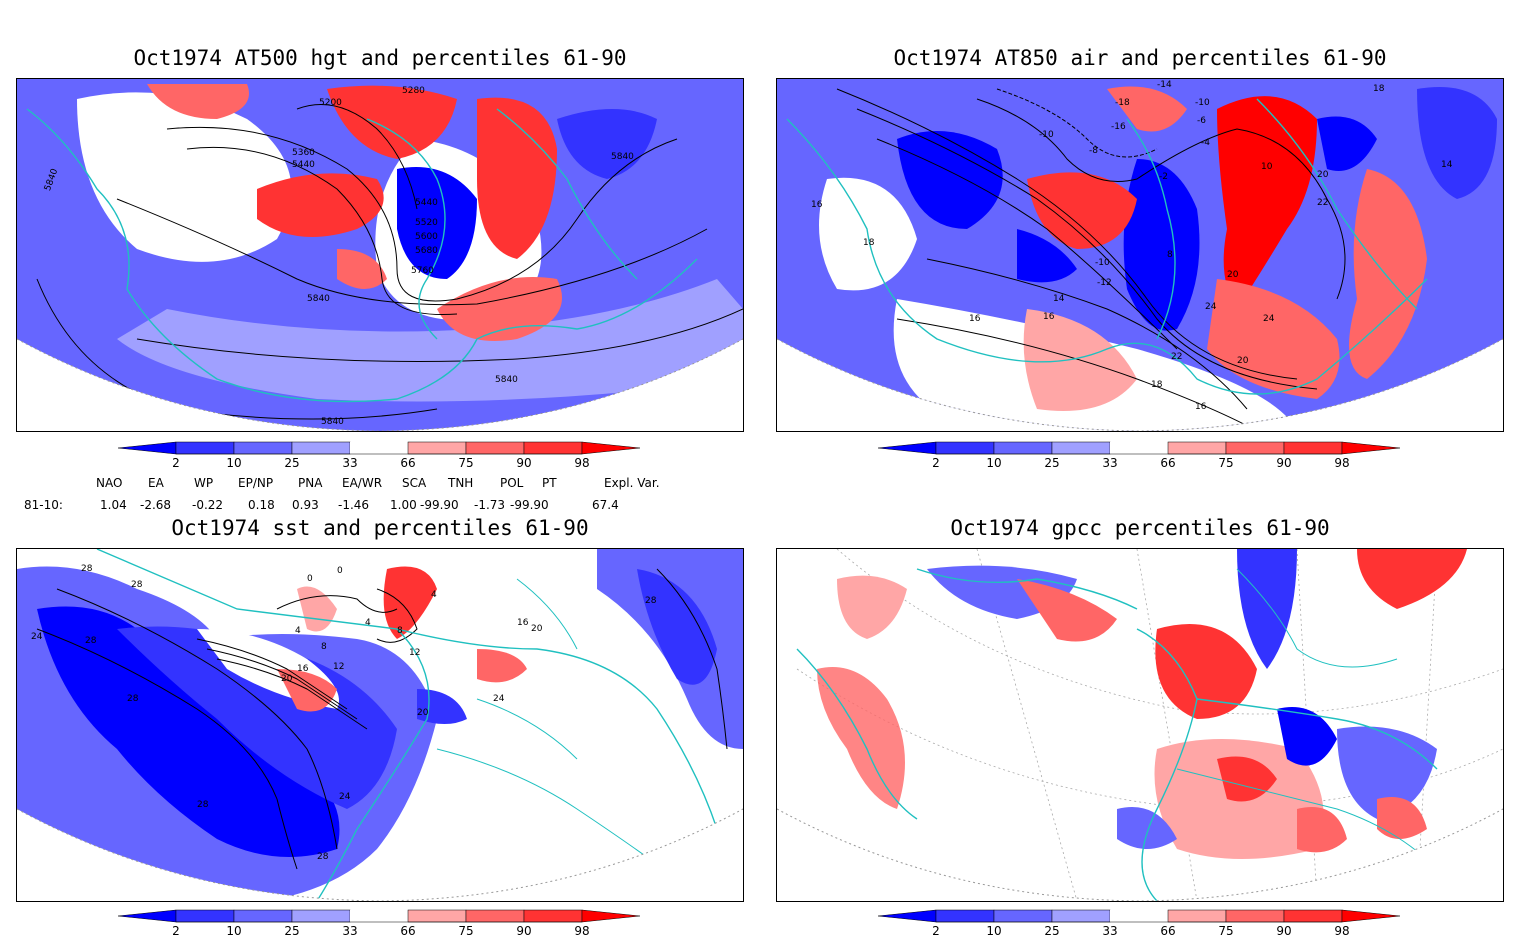 The height and width of the screenshot is (940, 1520). Describe the element at coordinates (512, 483) in the screenshot. I see `index-header: POL` at that location.